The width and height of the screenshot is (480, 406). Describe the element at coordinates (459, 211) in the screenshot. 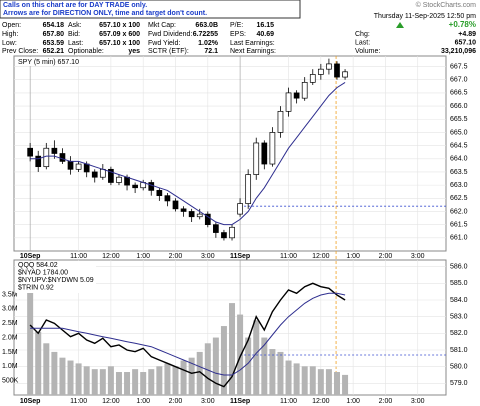

I see `y-tick-label: 662.0` at that location.